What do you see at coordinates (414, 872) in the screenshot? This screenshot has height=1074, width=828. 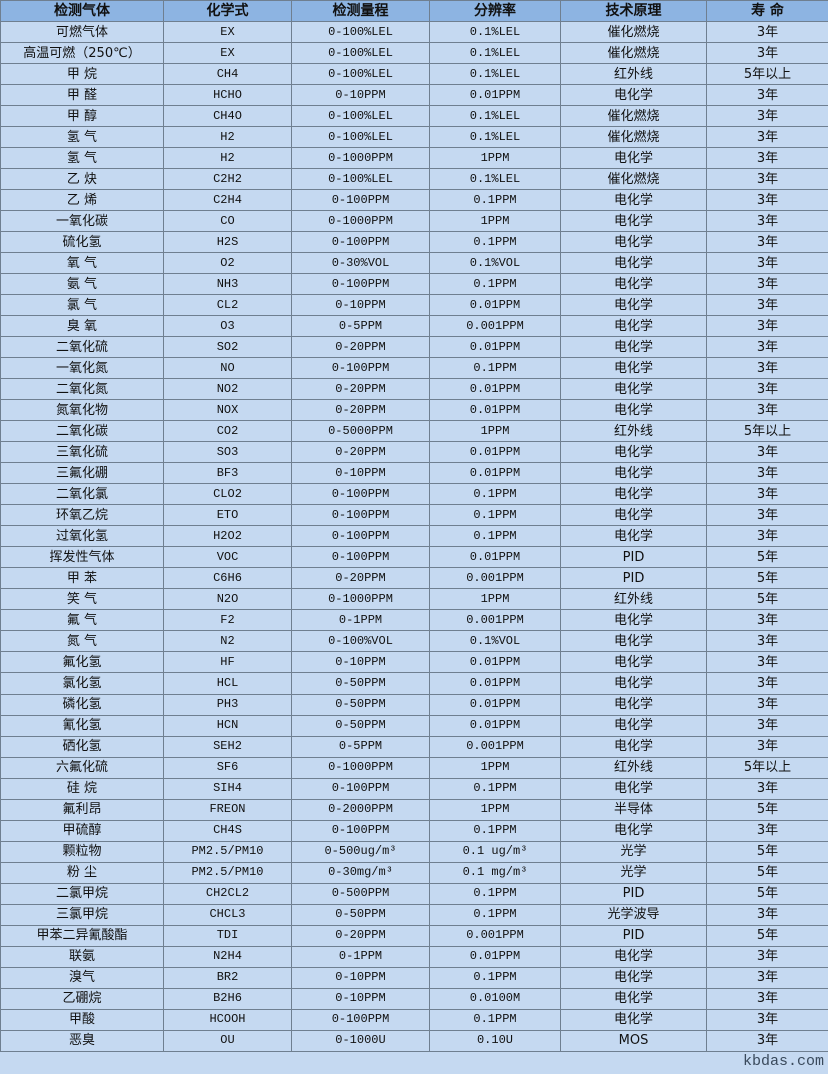 I see `table-row: 粉 尘 PM2.5/PM10 0-30mg/m³ 0.1 mg/m³ 光学 5年` at bounding box center [414, 872].